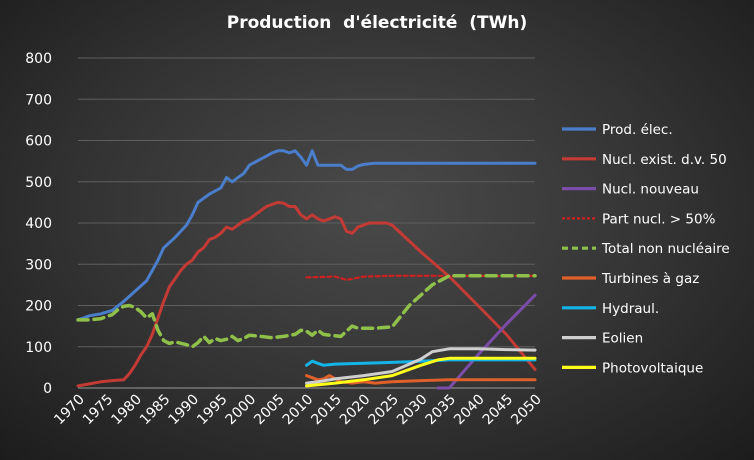 This screenshot has width=754, height=460. I want to click on series-line-eolien, so click(421, 366).